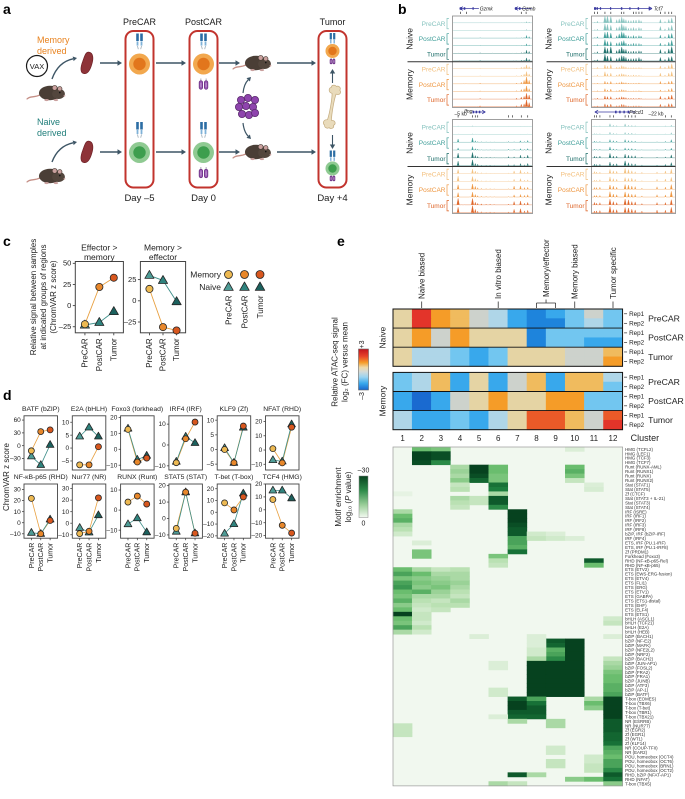  I want to click on svg-text: IRF4 (IRF), so click(186, 409).